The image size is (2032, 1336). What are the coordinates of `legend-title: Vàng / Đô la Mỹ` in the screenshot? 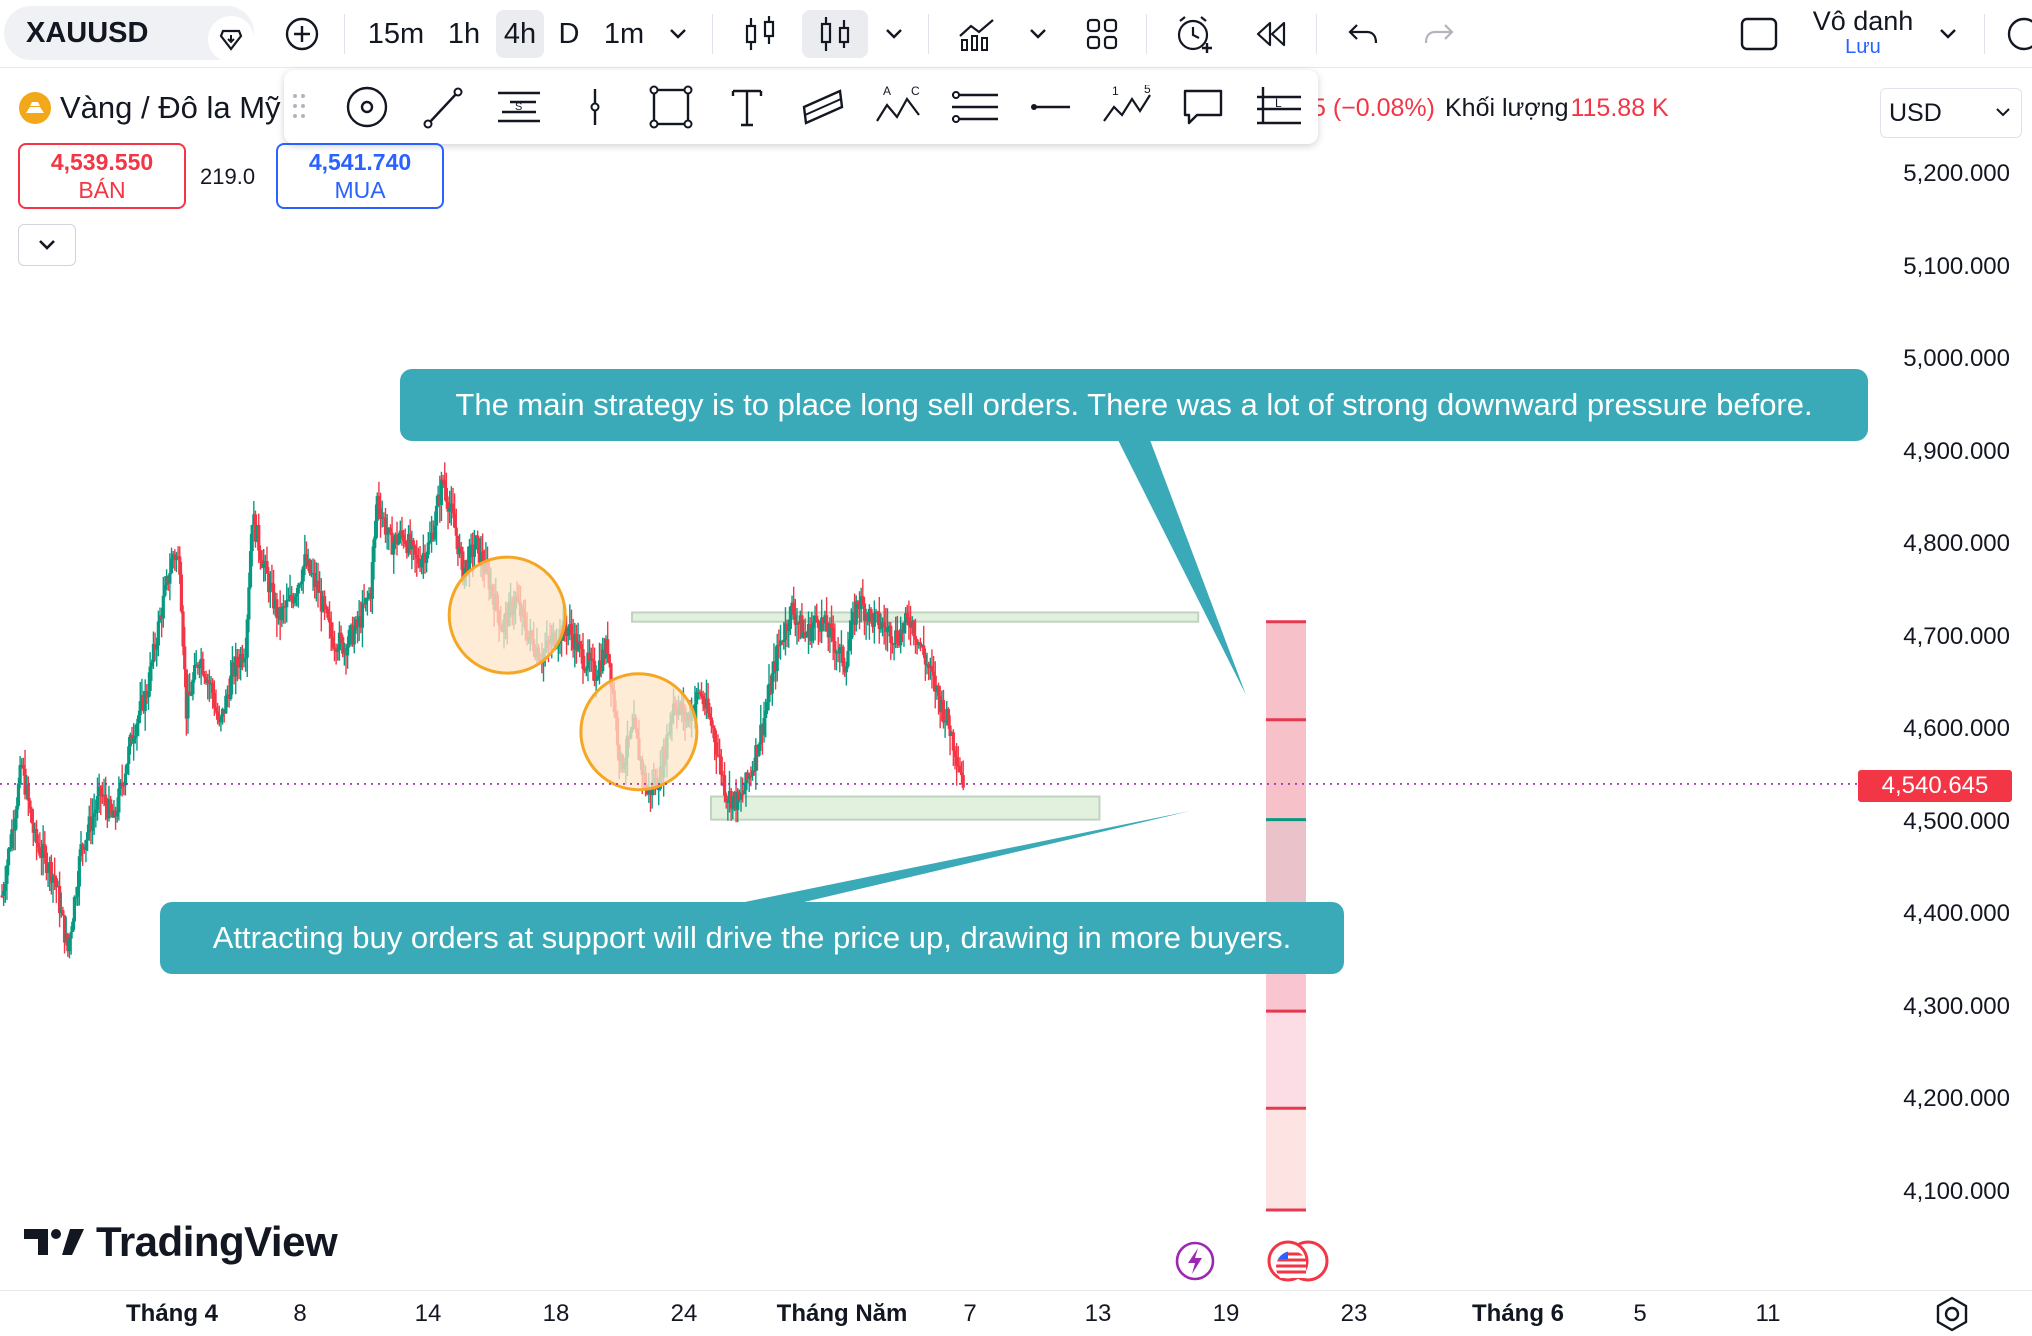 It's located at (149, 108).